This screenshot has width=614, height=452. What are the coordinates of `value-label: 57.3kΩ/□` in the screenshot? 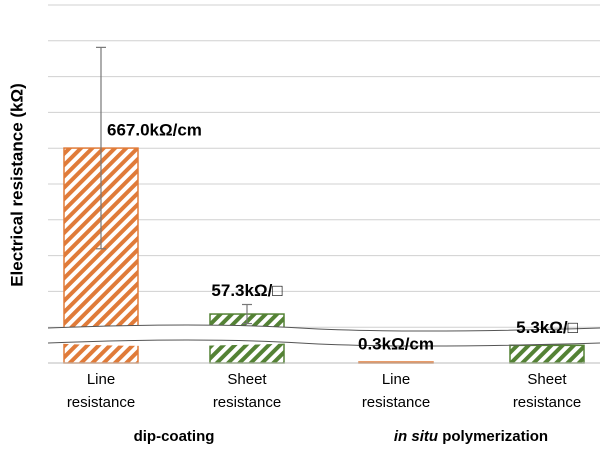 It's located at (246, 290).